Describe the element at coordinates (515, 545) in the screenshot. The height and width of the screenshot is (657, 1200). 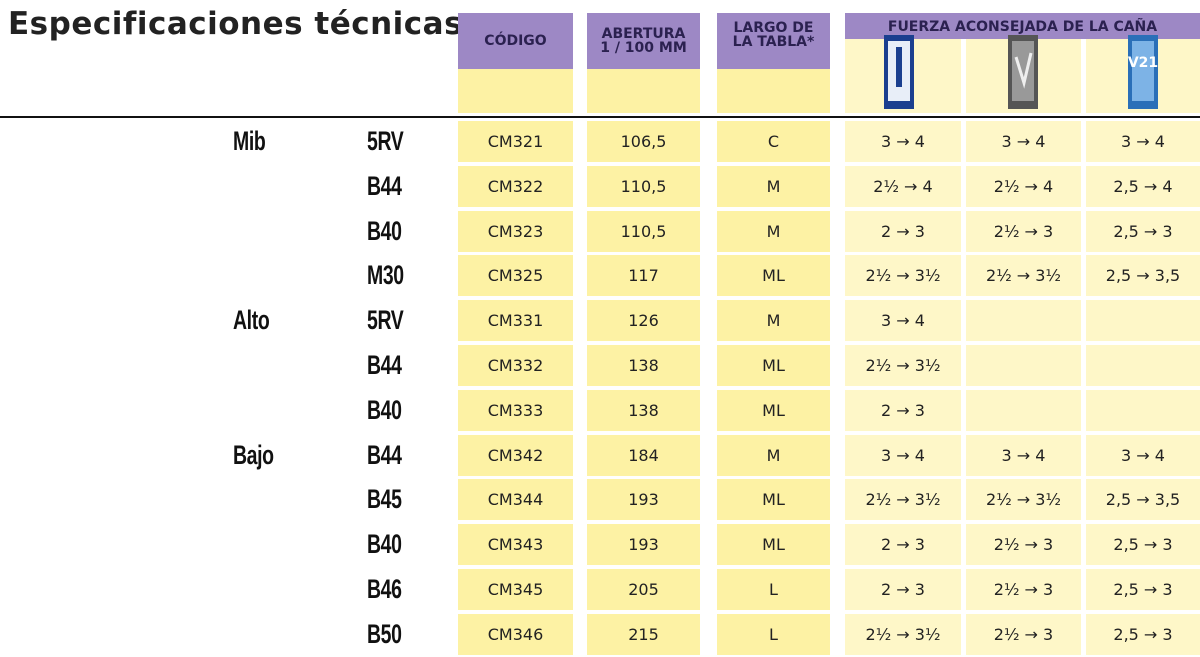
I see `table-cell: CM343` at that location.